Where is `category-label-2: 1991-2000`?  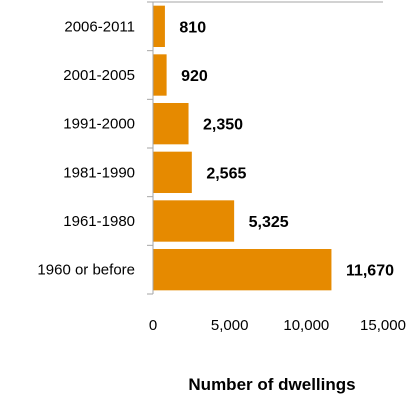
category-label-2: 1991-2000 is located at coordinates (99, 124).